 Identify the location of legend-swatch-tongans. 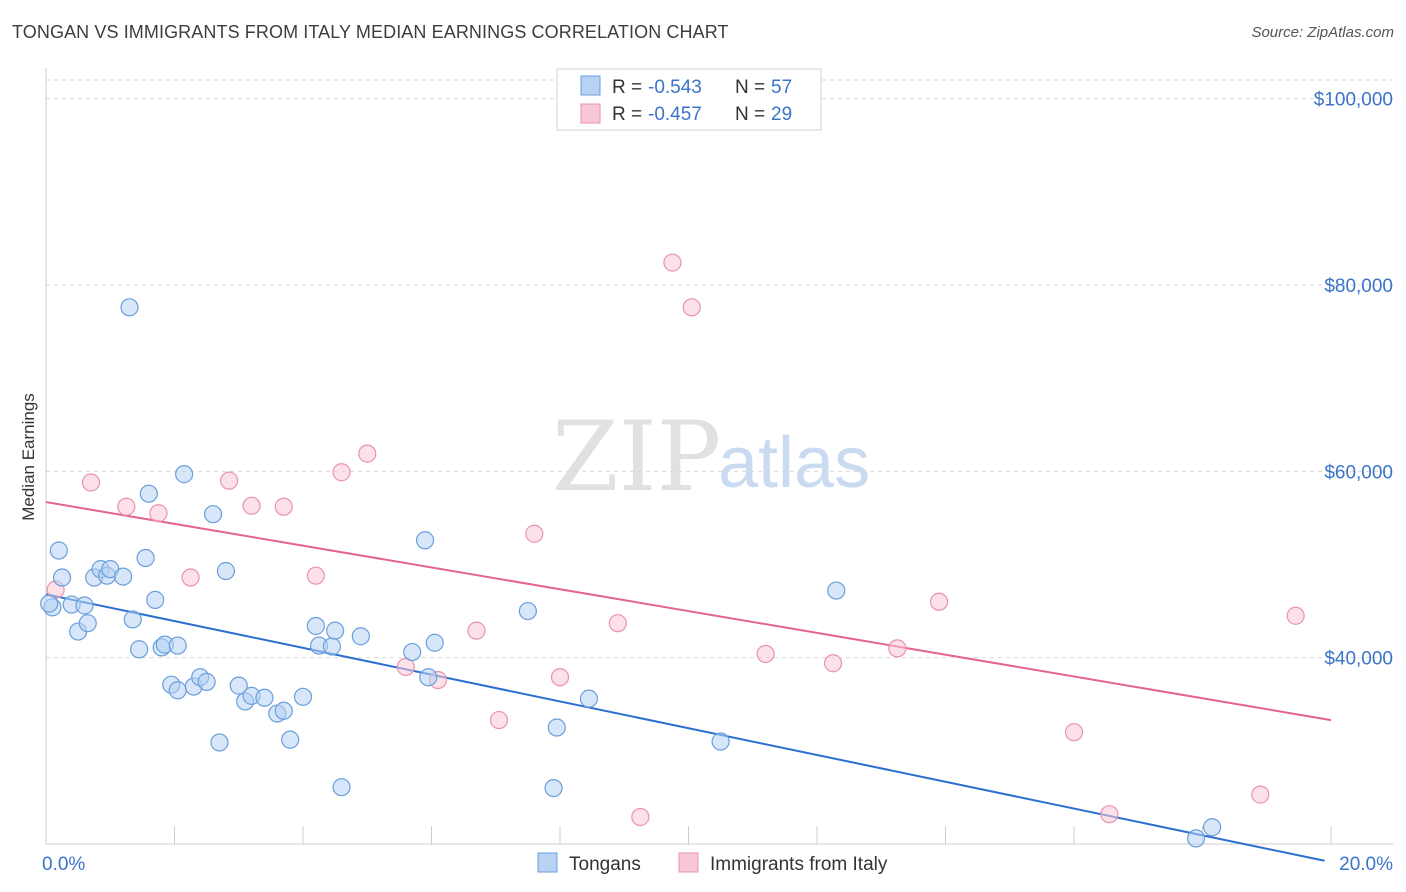
(590, 85).